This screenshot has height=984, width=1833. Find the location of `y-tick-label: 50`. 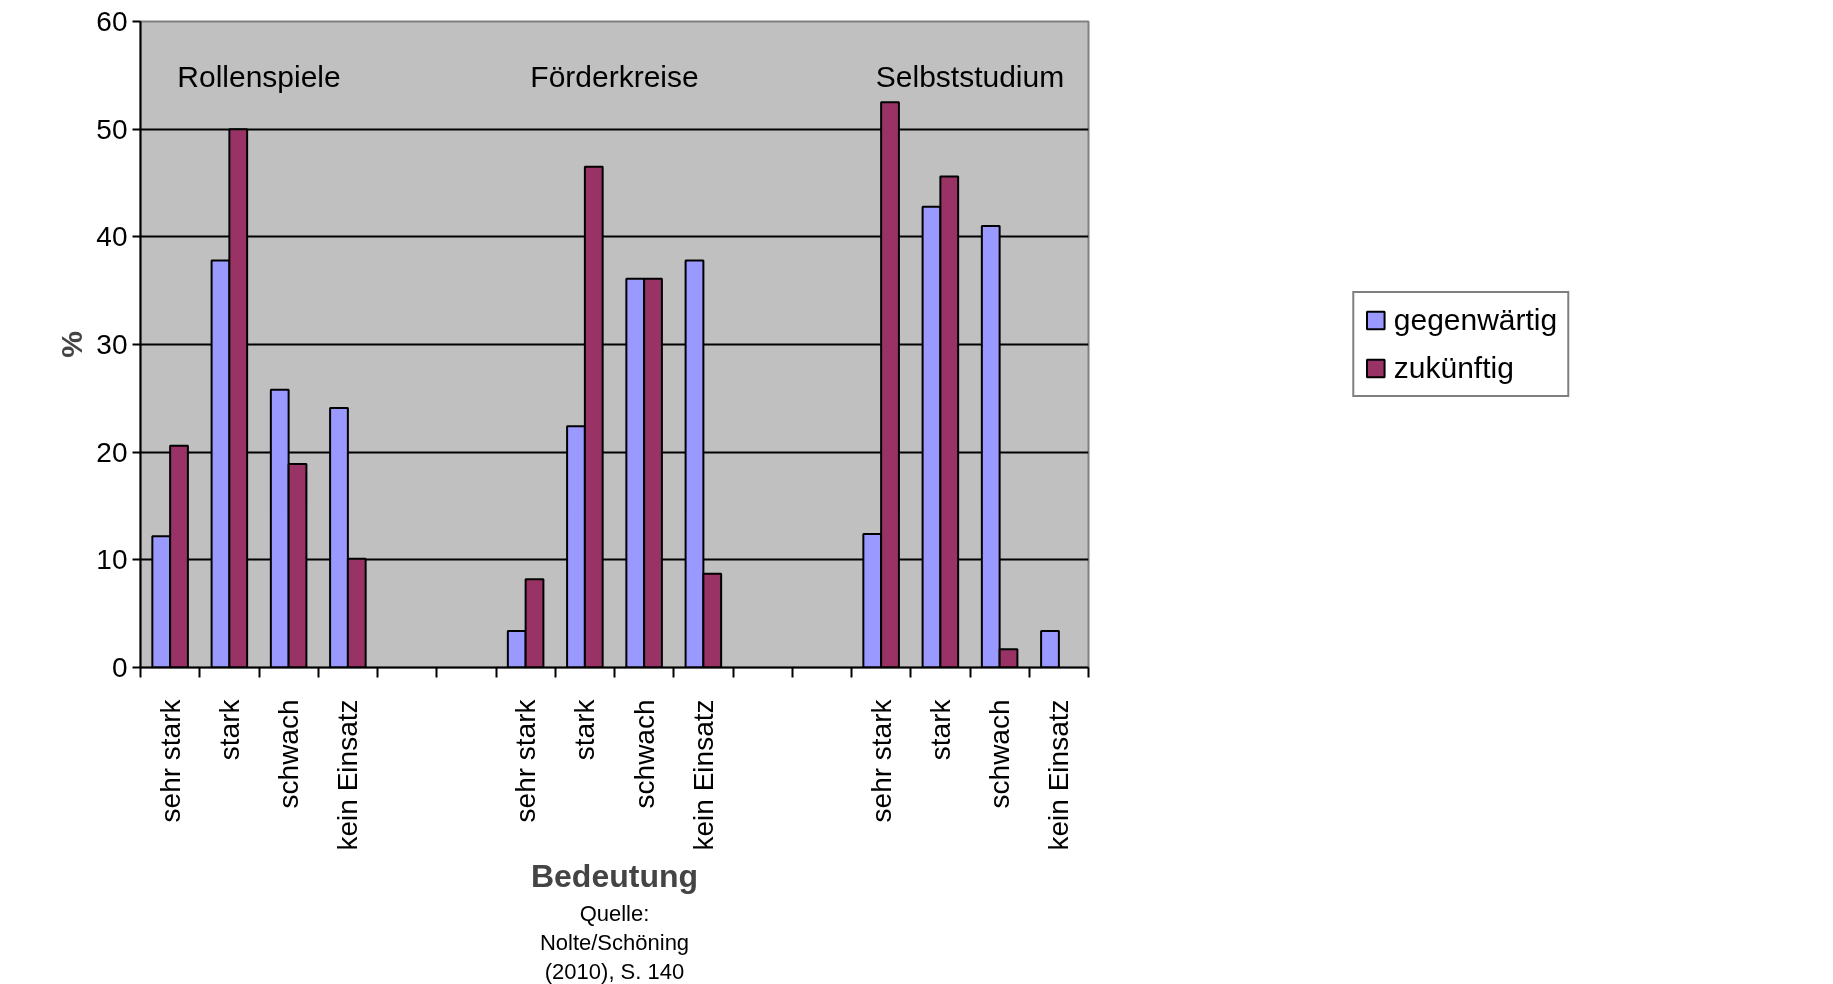

y-tick-label: 50 is located at coordinates (112, 129).